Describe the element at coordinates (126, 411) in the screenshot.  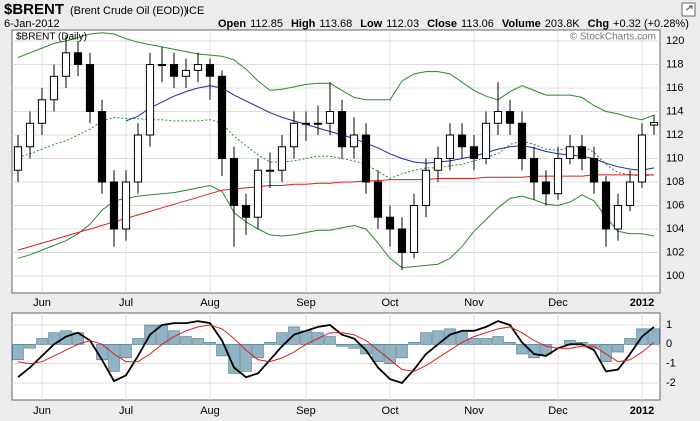
I see `x-tick-label: Jul` at that location.